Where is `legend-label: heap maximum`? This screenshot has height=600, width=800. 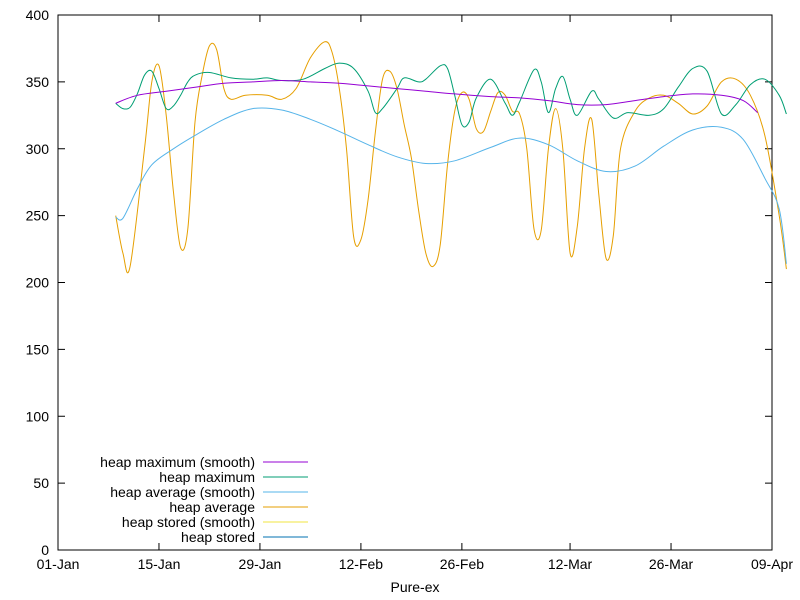
legend-label: heap maximum is located at coordinates (207, 477).